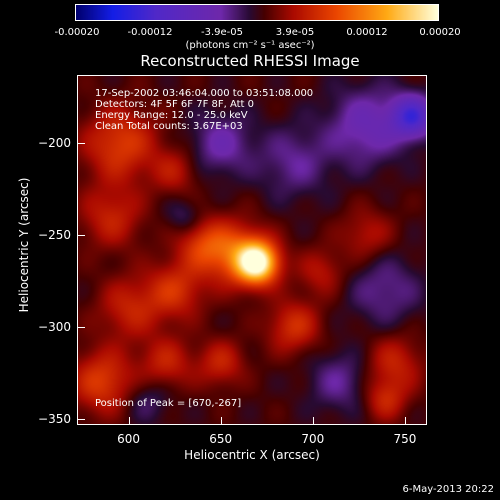 This screenshot has height=500, width=500. Describe the element at coordinates (77, 32) in the screenshot. I see `colorbar-tick: -0.00020` at that location.